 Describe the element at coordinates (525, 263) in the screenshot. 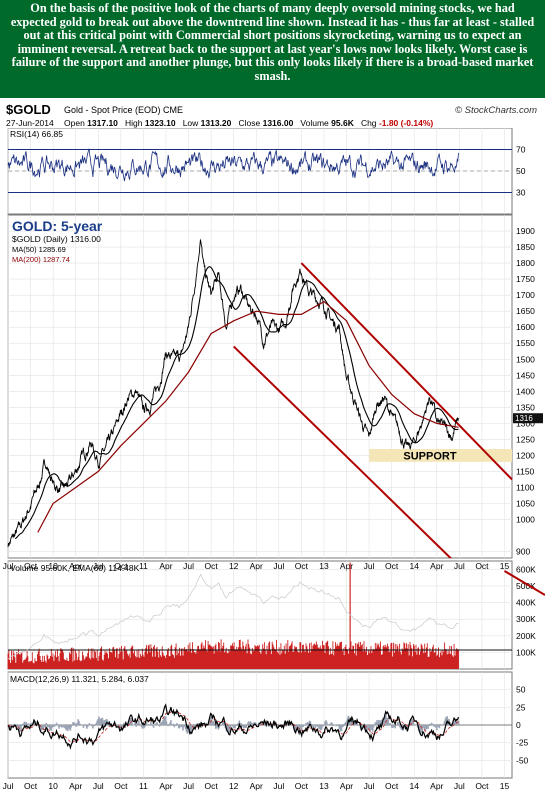

I see `price-y-tick-label: 1800` at that location.